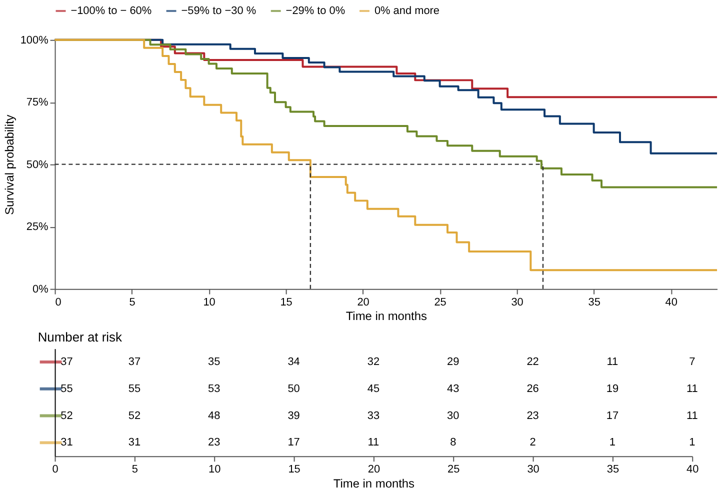  What do you see at coordinates (40, 289) in the screenshot?
I see `y-tick-label: 0%` at bounding box center [40, 289].